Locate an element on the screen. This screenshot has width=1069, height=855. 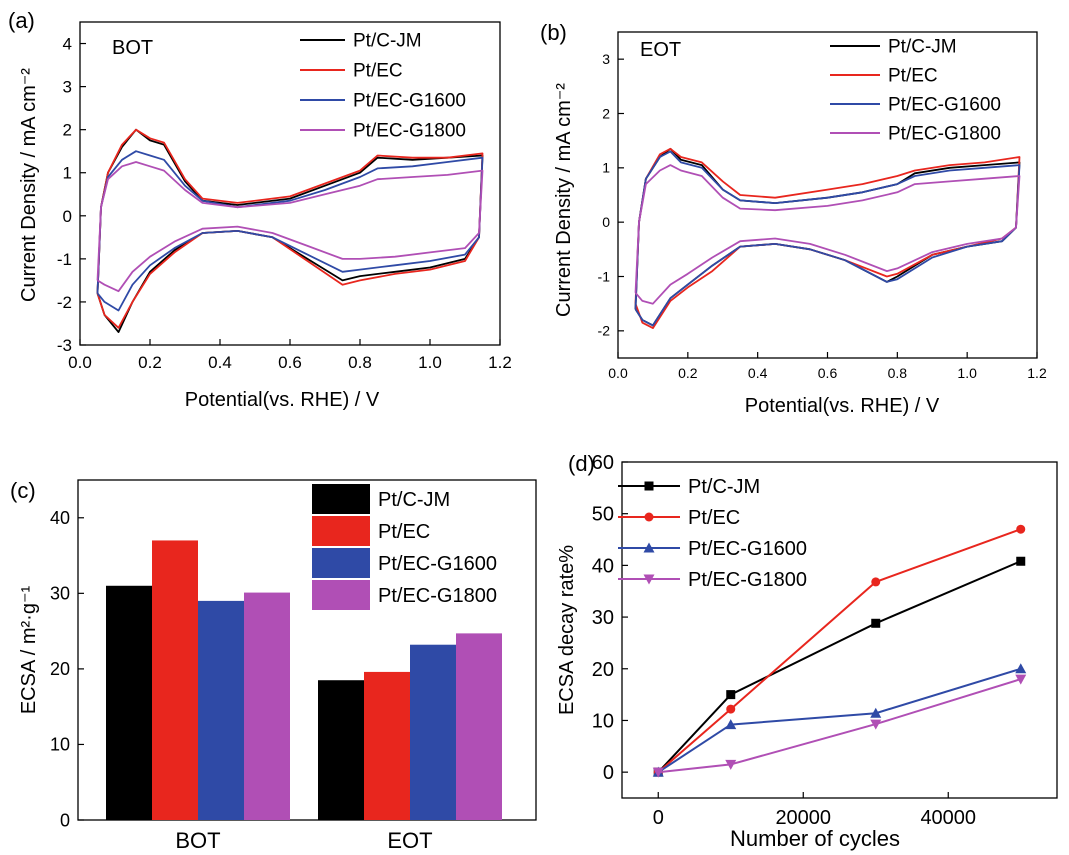
x-tick-label: 0.6 is located at coordinates (290, 362).